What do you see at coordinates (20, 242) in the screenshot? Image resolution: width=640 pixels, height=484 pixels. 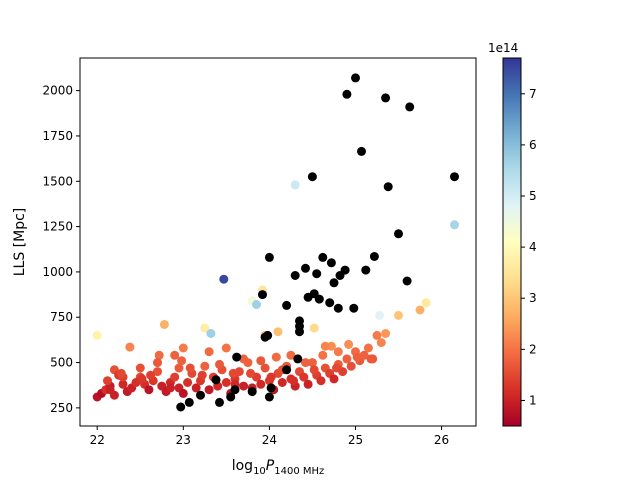 I see `y-axis-label: LLS [Mpc]` at bounding box center [20, 242].